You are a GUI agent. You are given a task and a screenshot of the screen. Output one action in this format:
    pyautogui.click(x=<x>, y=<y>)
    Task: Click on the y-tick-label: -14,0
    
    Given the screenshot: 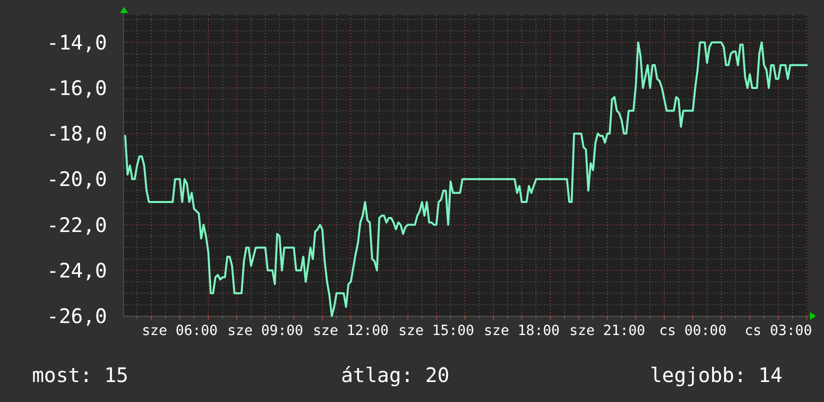 What is the action you would take?
    pyautogui.click(x=76, y=42)
    